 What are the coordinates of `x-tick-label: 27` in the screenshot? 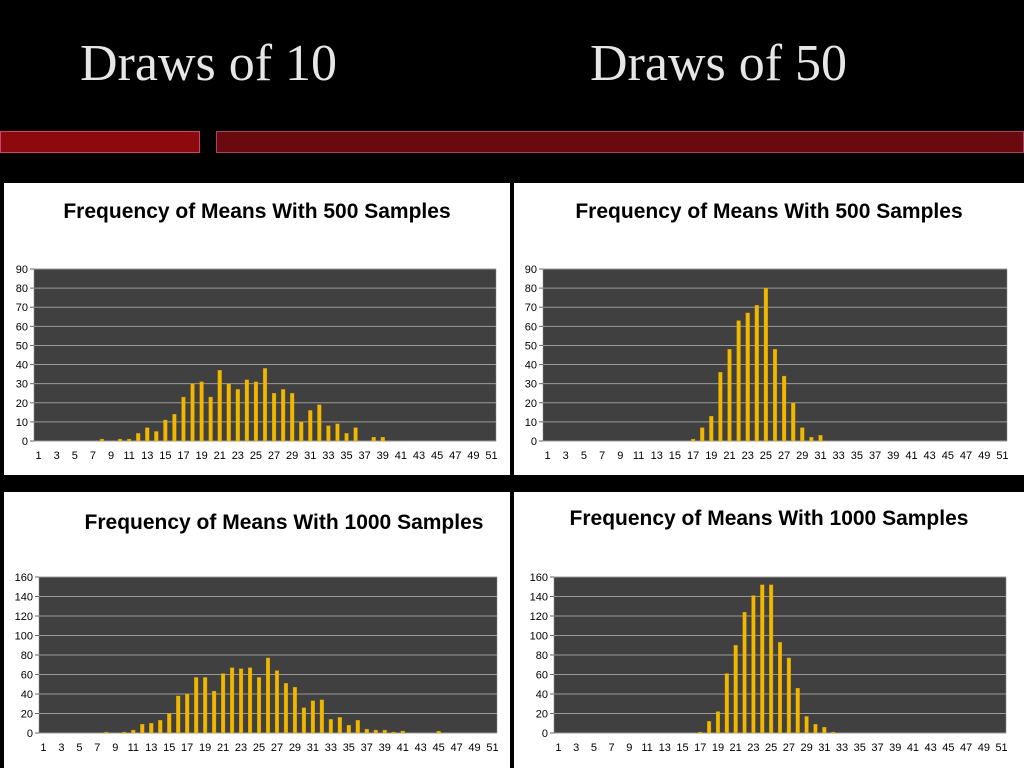 It's located at (789, 748).